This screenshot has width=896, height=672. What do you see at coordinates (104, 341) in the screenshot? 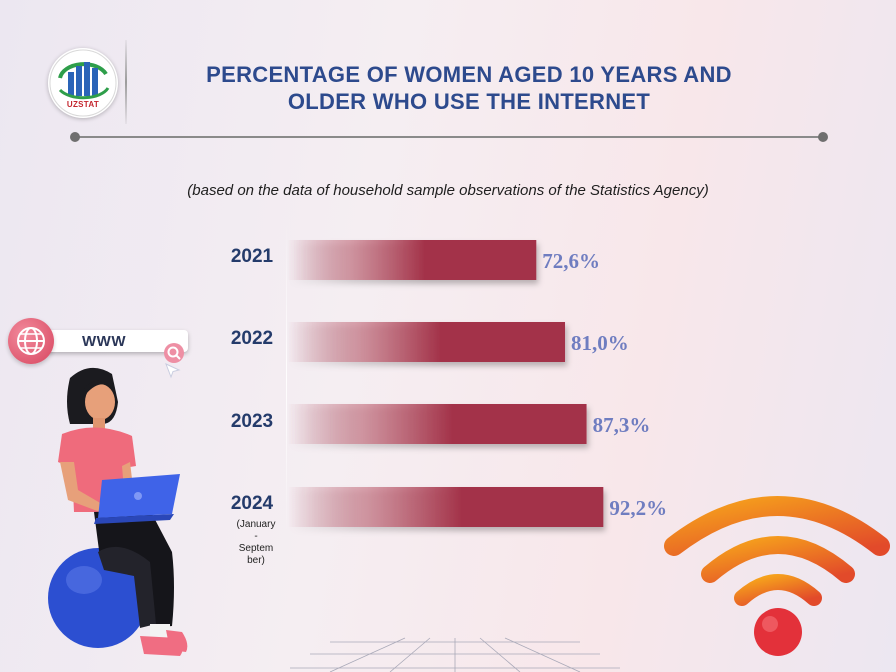
I see `search-text: WWW` at bounding box center [104, 341].